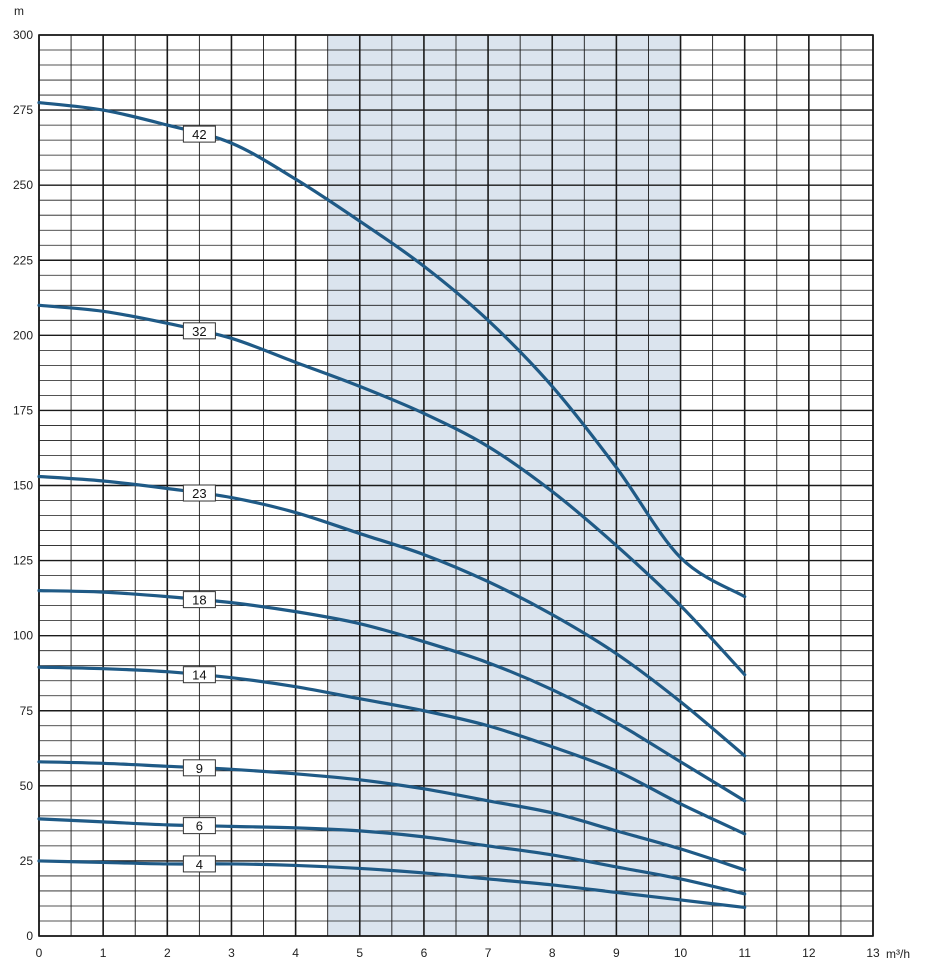 The width and height of the screenshot is (930, 966). I want to click on x-tick-label: 13, so click(873, 953).